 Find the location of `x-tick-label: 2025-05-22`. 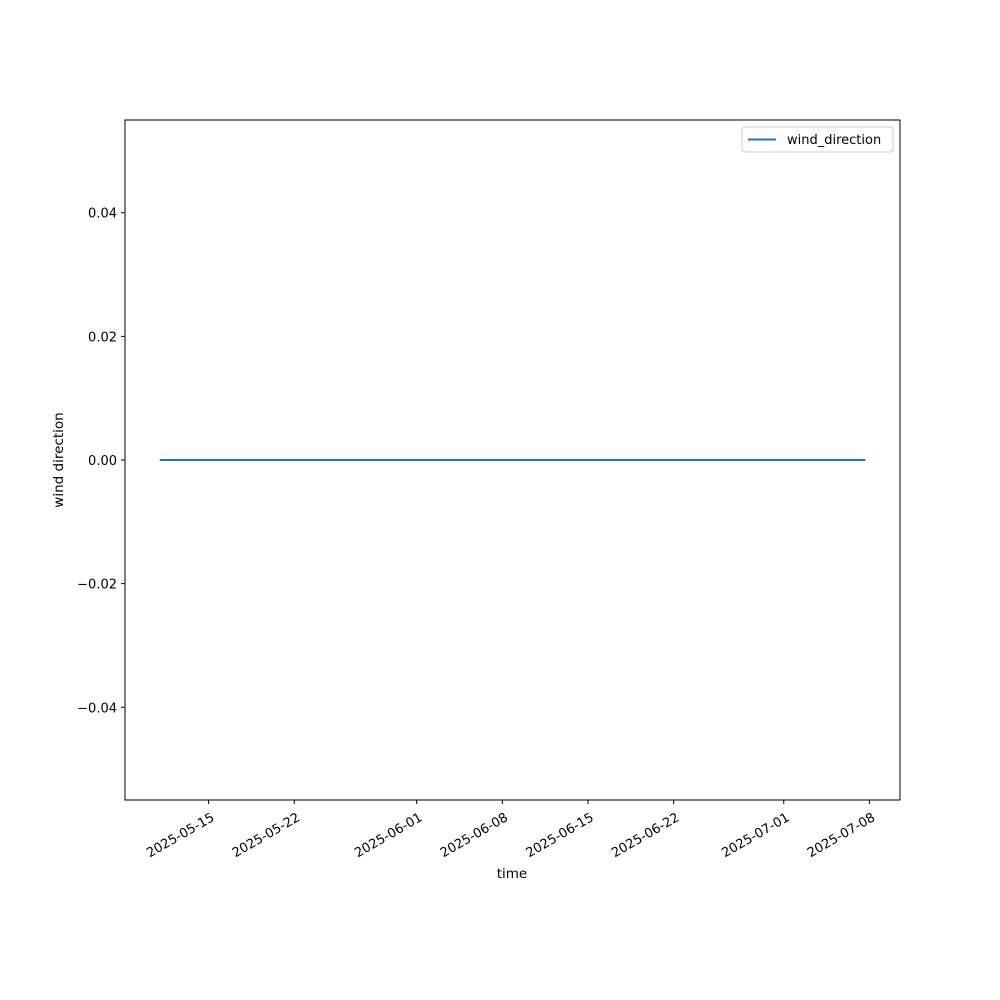

x-tick-label: 2025-05-22 is located at coordinates (266, 835).